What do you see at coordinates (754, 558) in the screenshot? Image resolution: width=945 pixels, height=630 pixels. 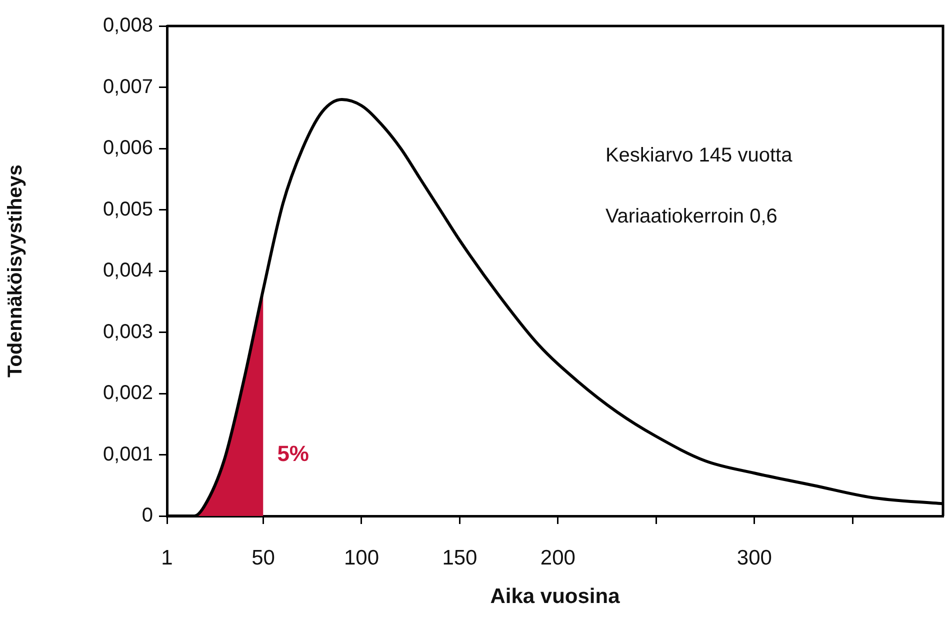 I see `x-tick-label: 300` at bounding box center [754, 558].